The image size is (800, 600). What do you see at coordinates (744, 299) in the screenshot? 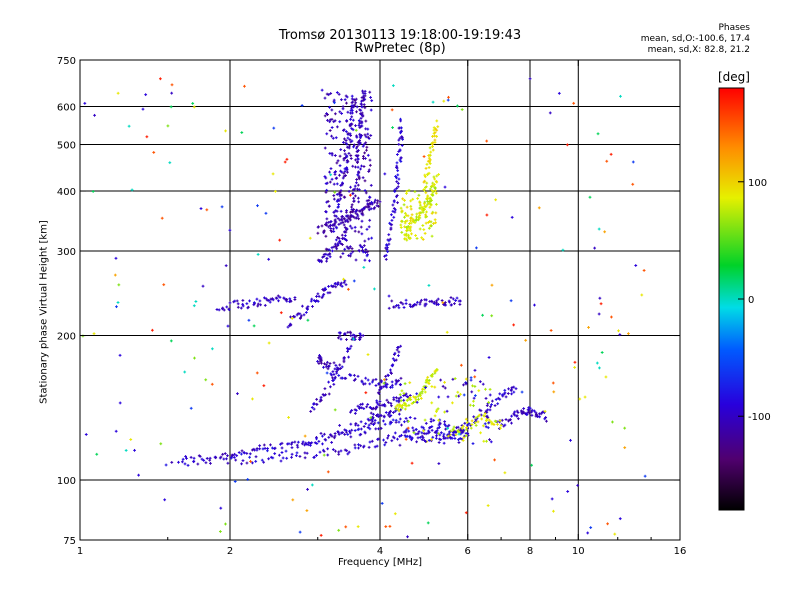
I see `colorbar: 100 0 -100` at bounding box center [744, 299].